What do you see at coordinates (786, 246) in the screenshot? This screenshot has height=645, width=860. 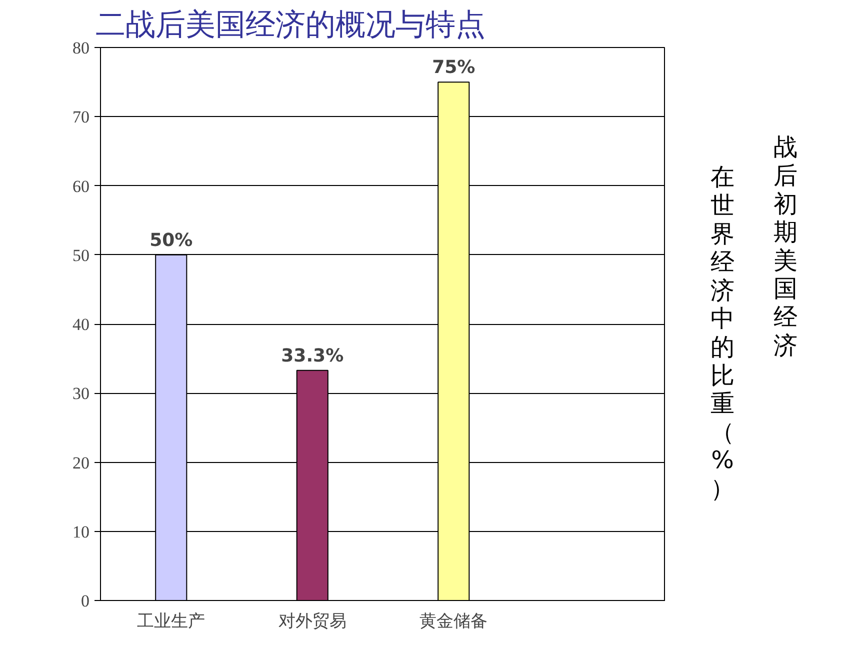 I see `text: 战后初期美国经济` at bounding box center [786, 246].